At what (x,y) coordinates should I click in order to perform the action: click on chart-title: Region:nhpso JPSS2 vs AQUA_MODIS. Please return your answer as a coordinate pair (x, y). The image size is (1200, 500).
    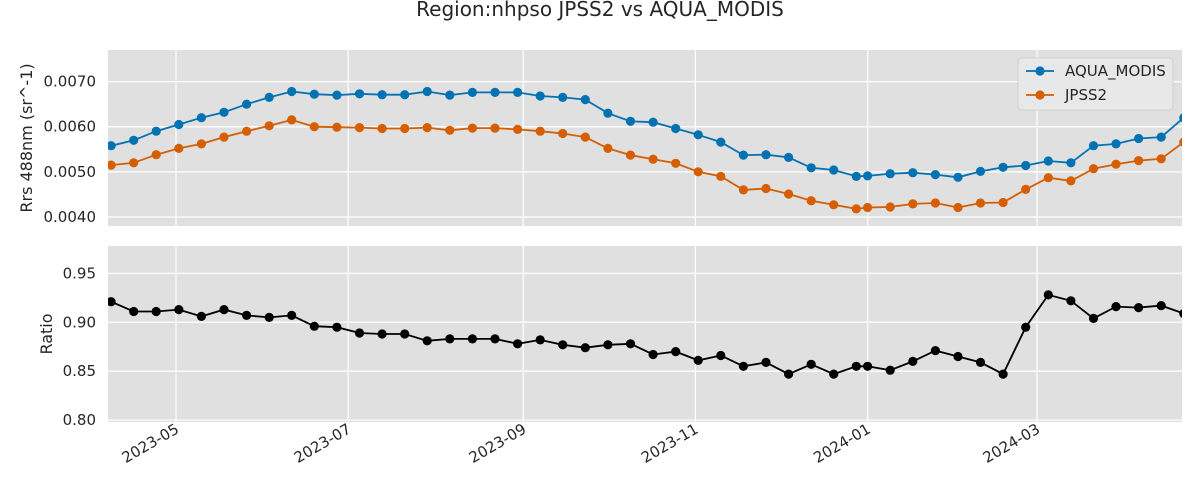
    Looking at the image, I should click on (600, 10).